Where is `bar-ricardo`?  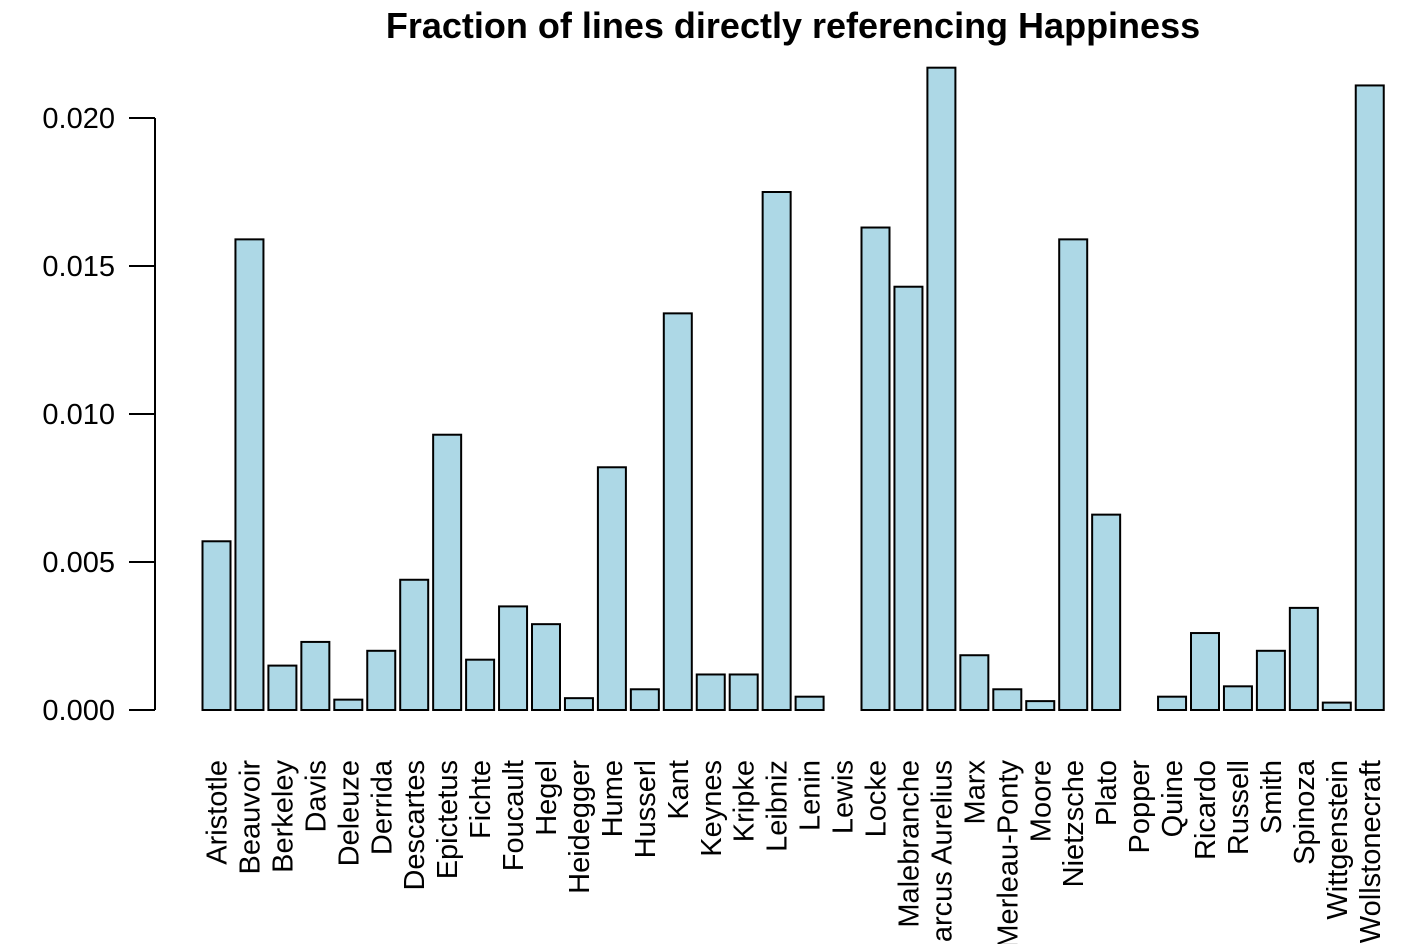
bar-ricardo is located at coordinates (1205, 671).